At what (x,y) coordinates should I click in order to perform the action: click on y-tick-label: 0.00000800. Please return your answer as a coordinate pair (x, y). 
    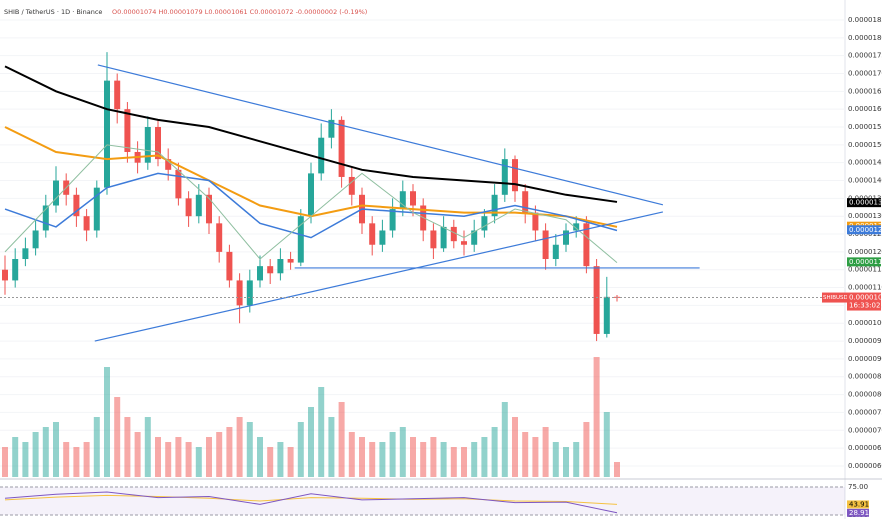
    Looking at the image, I should click on (865, 395).